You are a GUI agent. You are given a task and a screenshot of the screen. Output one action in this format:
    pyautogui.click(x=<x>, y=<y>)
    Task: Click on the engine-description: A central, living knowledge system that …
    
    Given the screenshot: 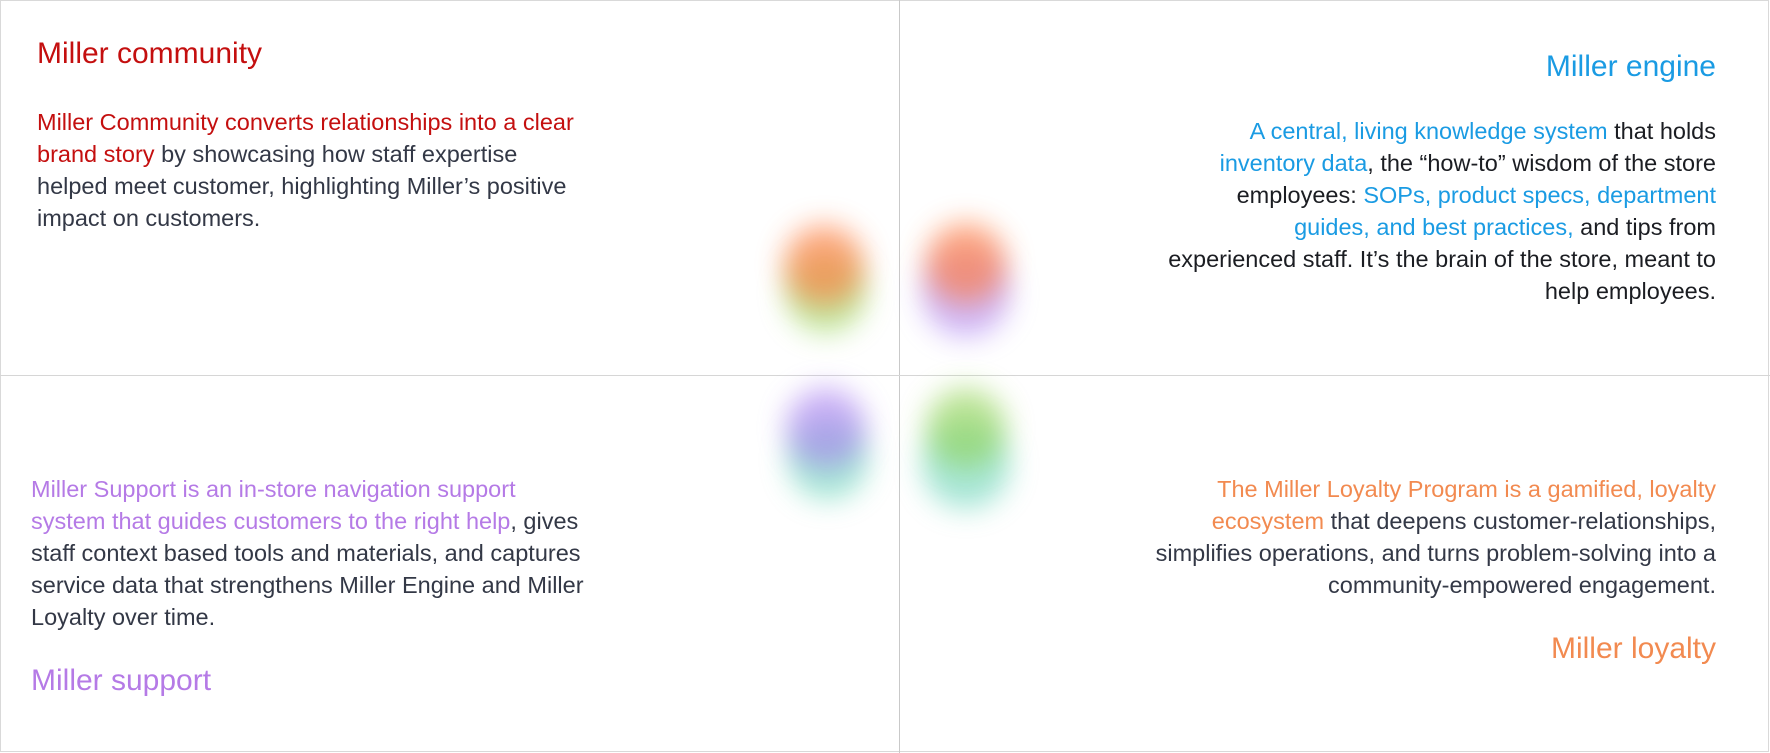 What is the action you would take?
    pyautogui.click(x=1440, y=211)
    